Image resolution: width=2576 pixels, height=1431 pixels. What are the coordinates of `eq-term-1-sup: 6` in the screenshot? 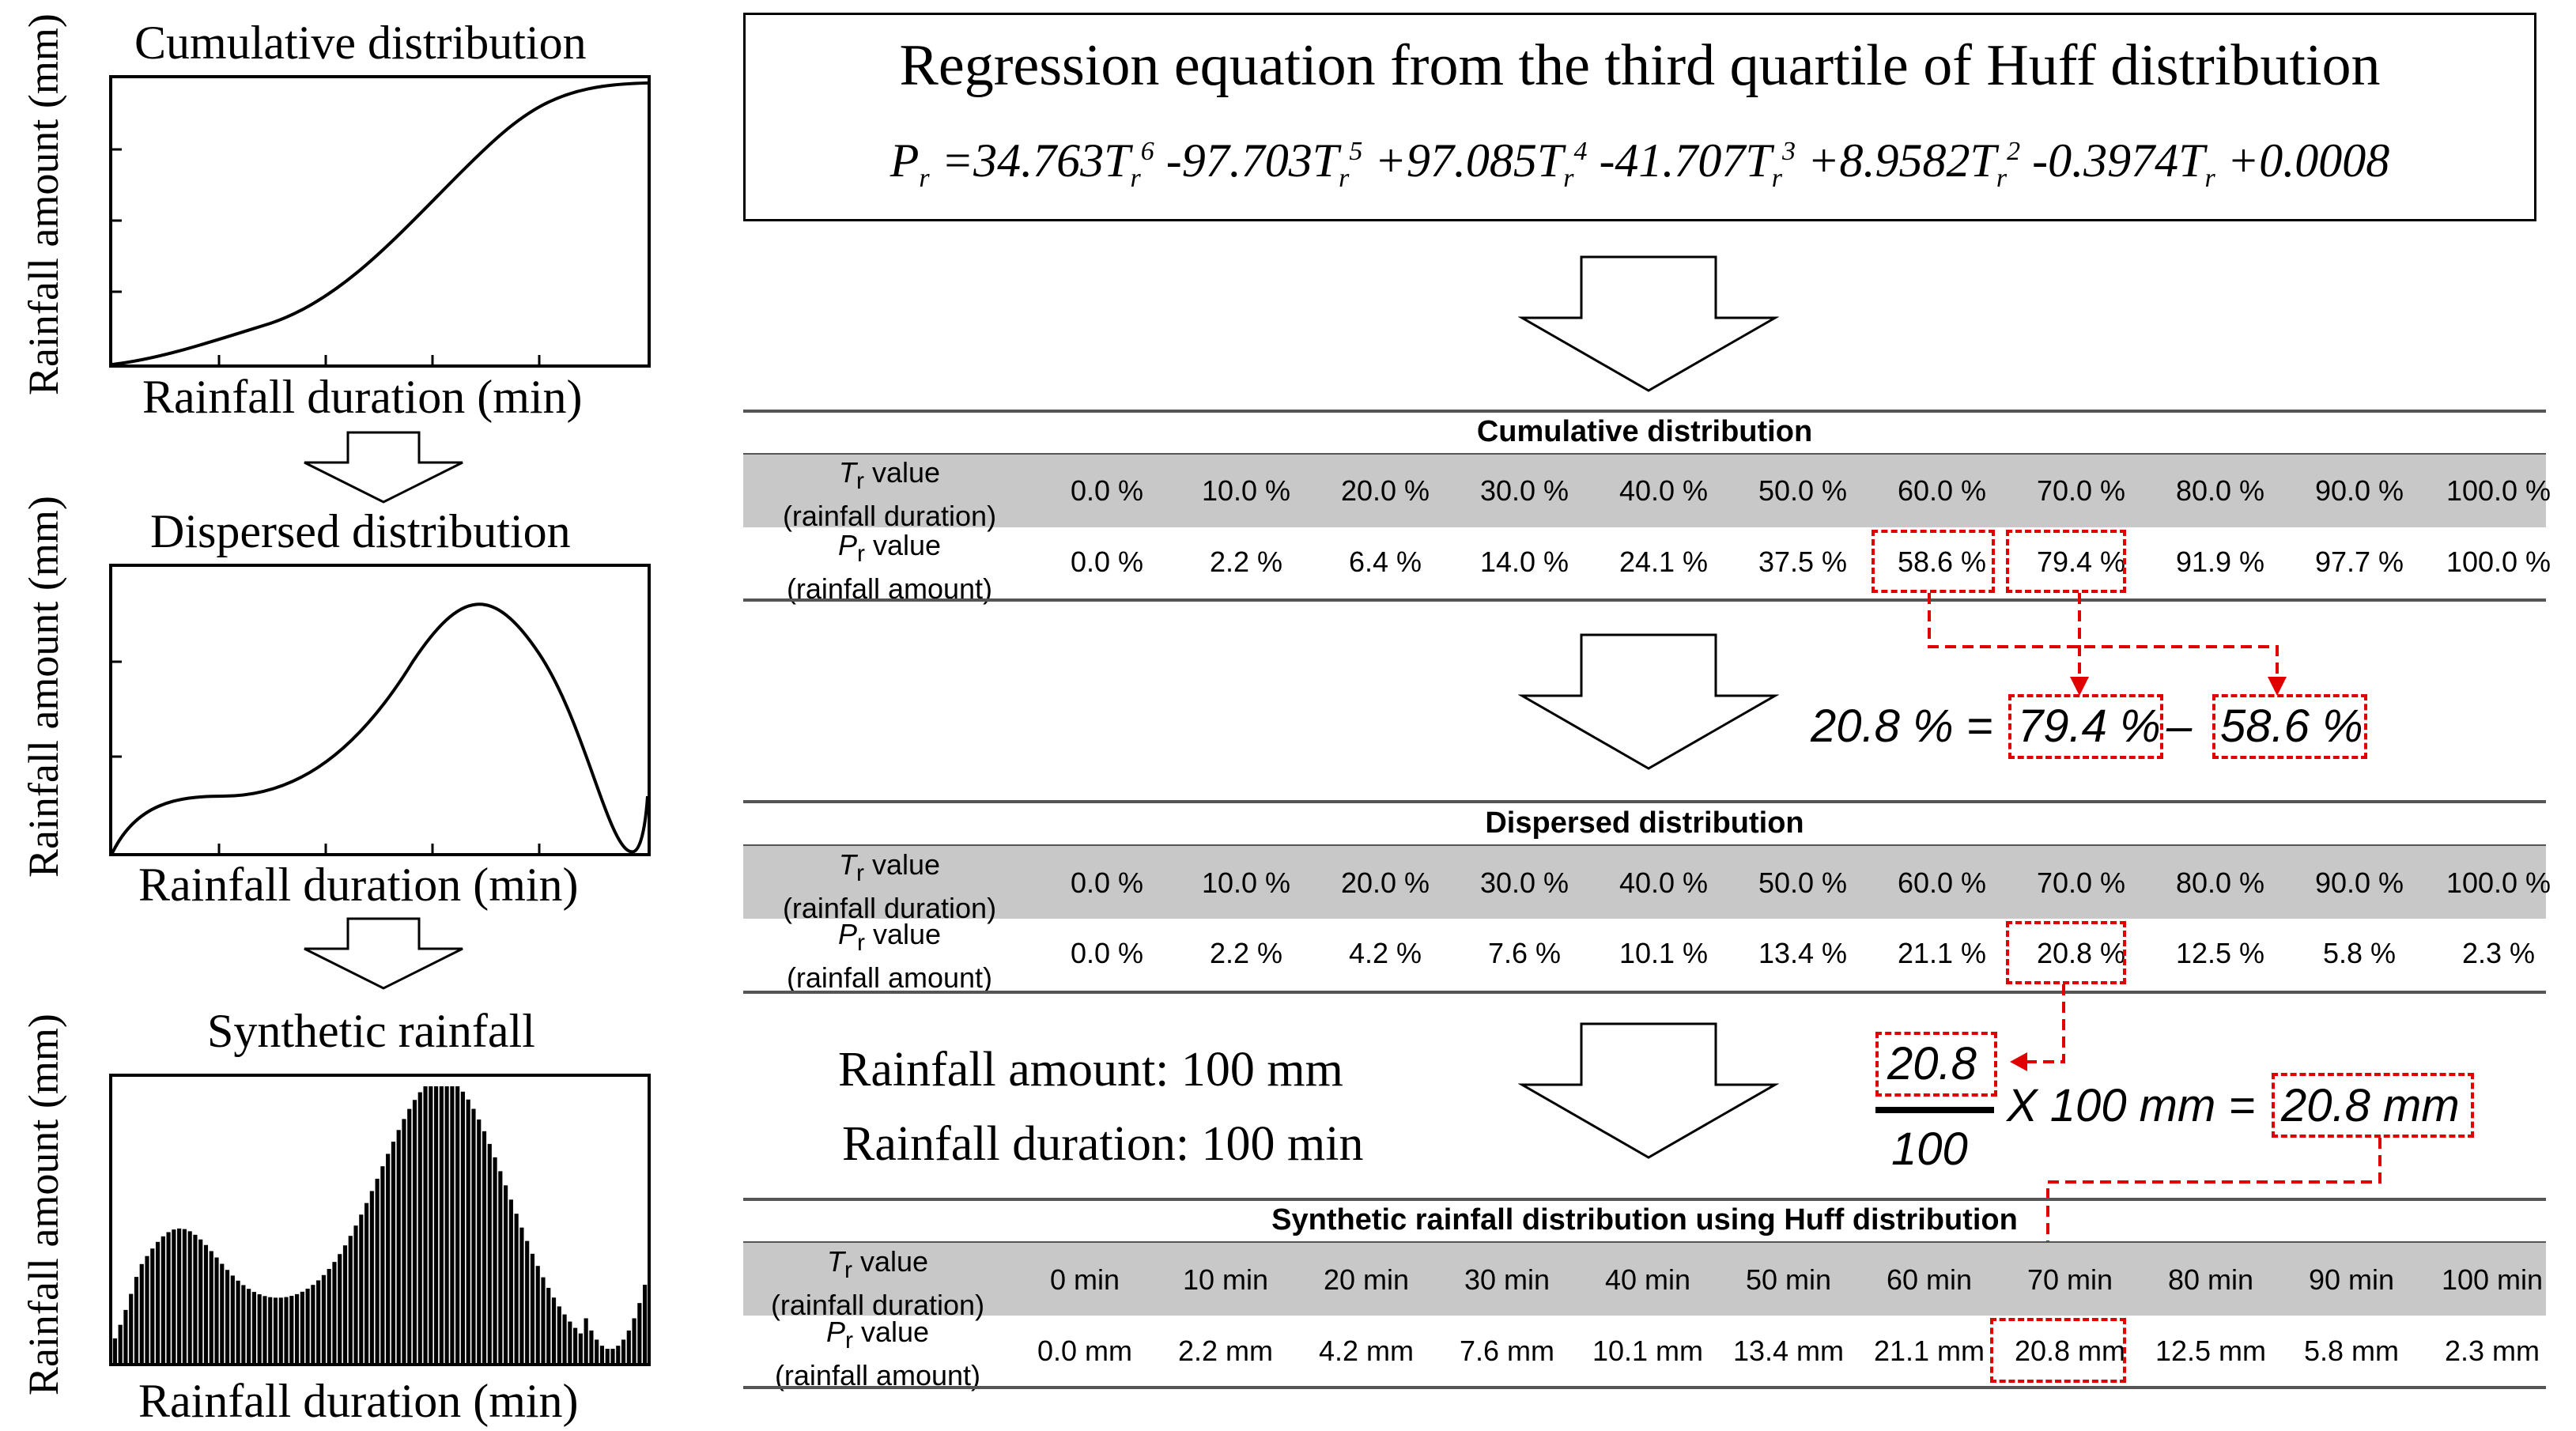 It's located at (1147, 151).